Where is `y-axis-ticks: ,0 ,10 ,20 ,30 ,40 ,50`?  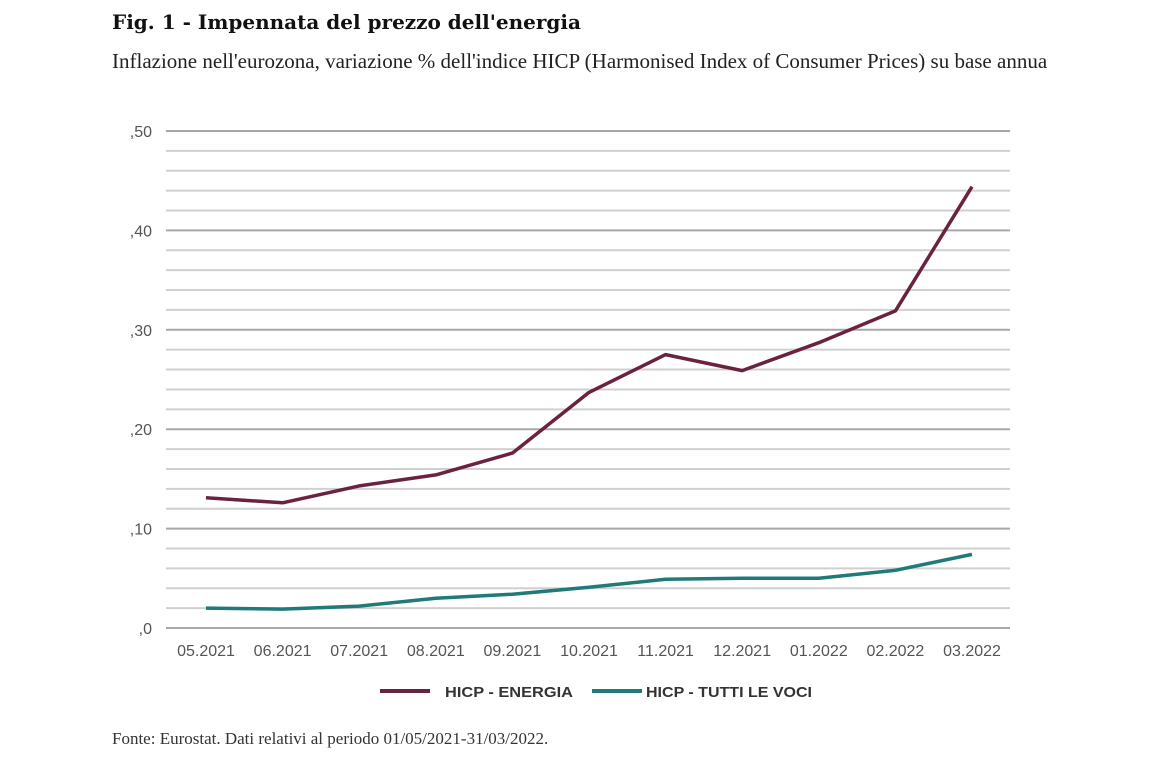
y-axis-ticks: ,0 ,10 ,20 ,30 ,40 ,50 is located at coordinates (141, 381).